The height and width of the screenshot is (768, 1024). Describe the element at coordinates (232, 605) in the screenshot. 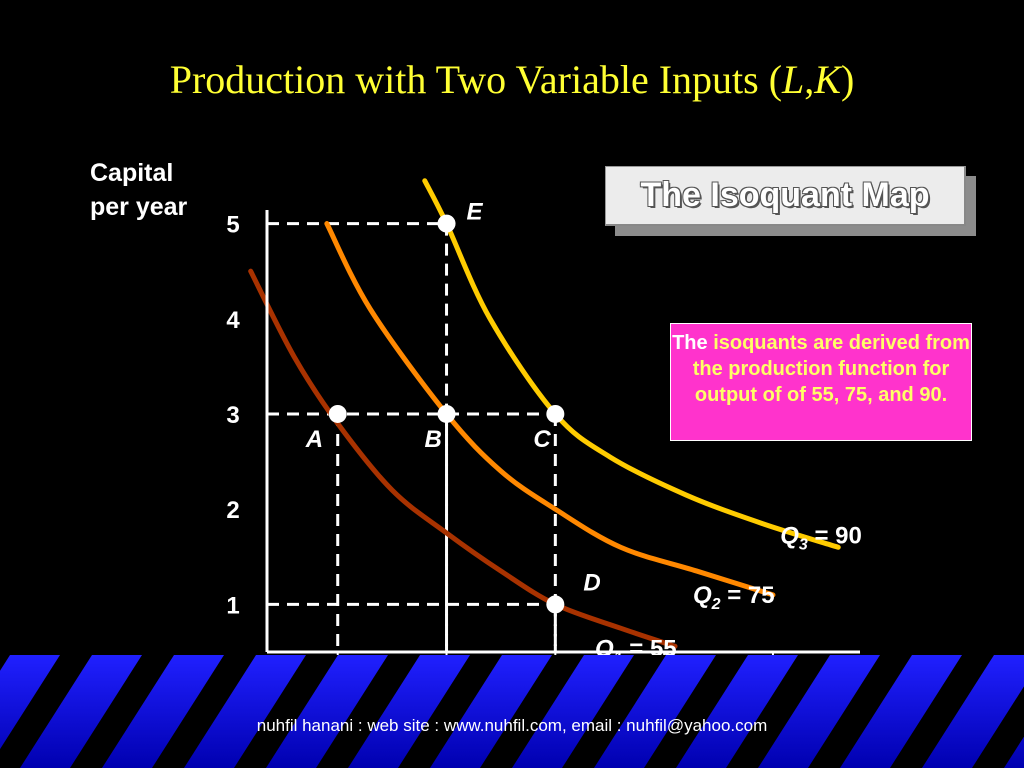

I see `y-tick-label-1: 1` at that location.